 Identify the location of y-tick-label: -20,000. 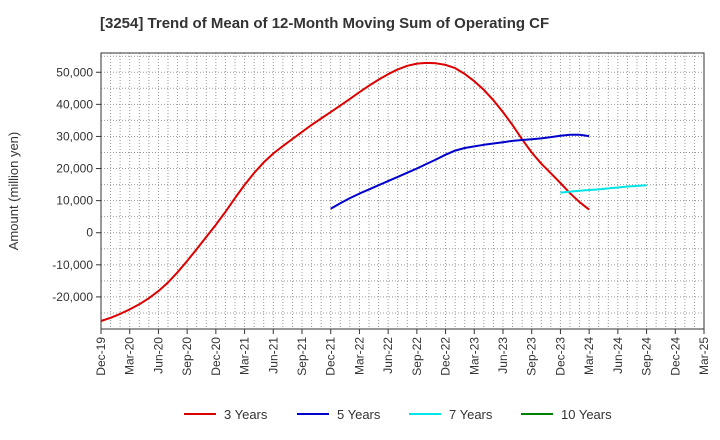
(72, 297).